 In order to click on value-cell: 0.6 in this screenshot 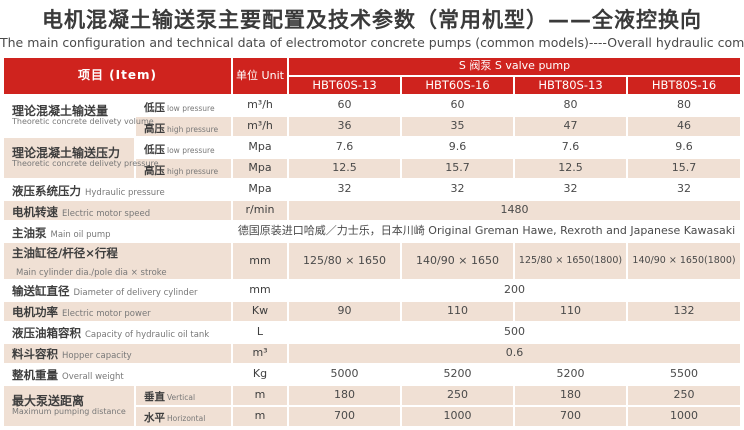, I will do `click(514, 353)`.